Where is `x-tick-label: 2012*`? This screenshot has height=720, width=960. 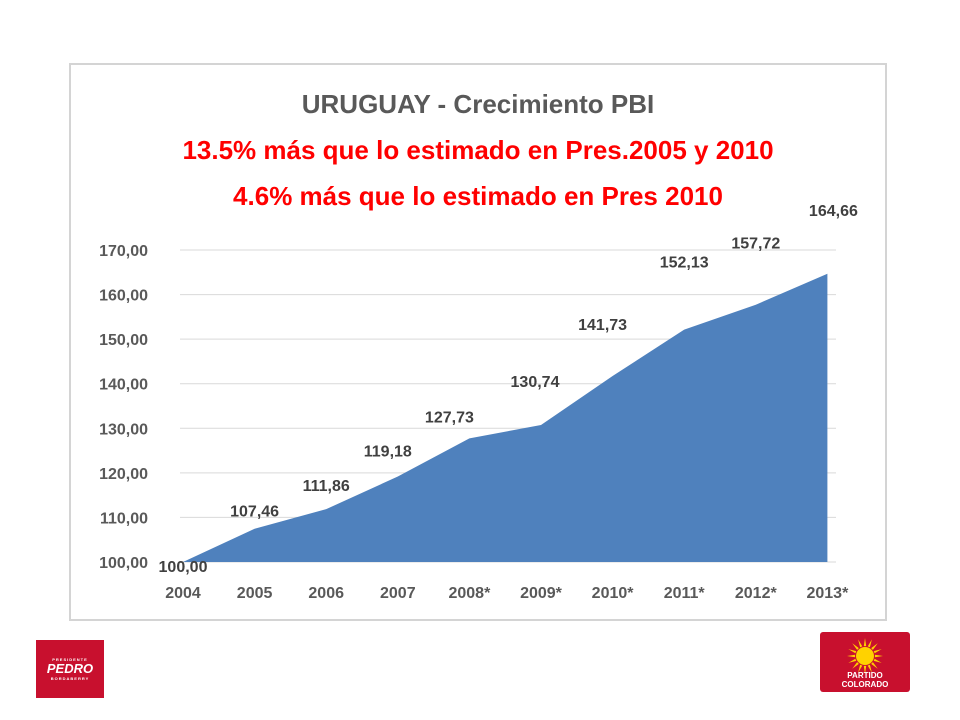
x-tick-label: 2012* is located at coordinates (756, 593).